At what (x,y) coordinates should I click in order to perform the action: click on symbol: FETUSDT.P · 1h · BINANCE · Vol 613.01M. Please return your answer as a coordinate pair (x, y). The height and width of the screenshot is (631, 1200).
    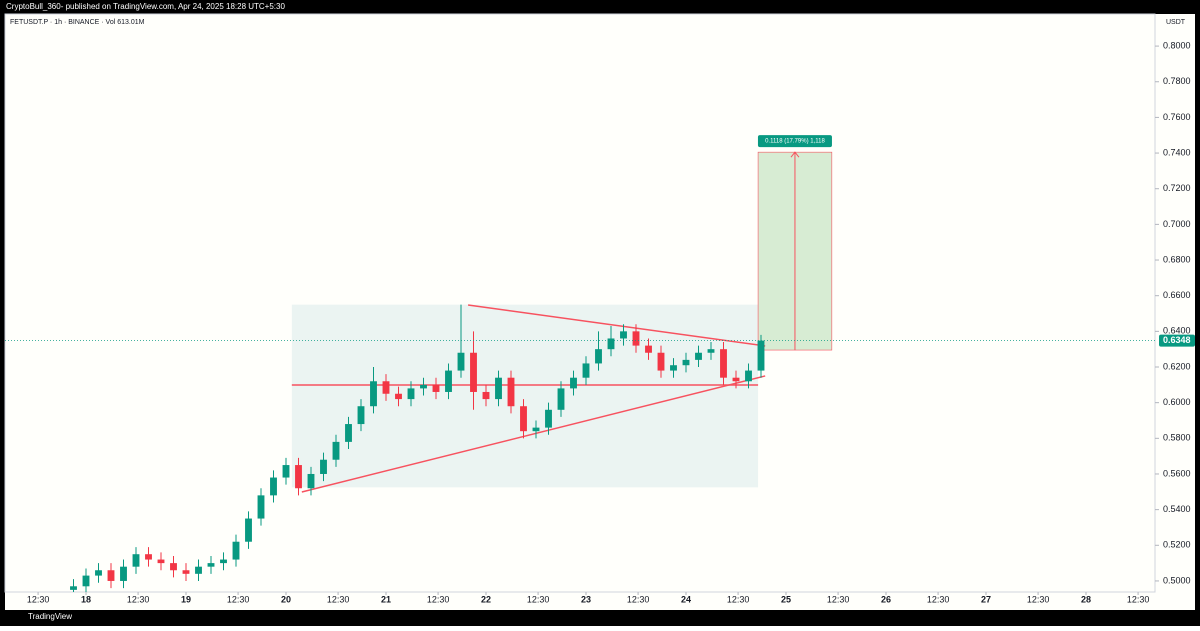
    Looking at the image, I should click on (77, 22).